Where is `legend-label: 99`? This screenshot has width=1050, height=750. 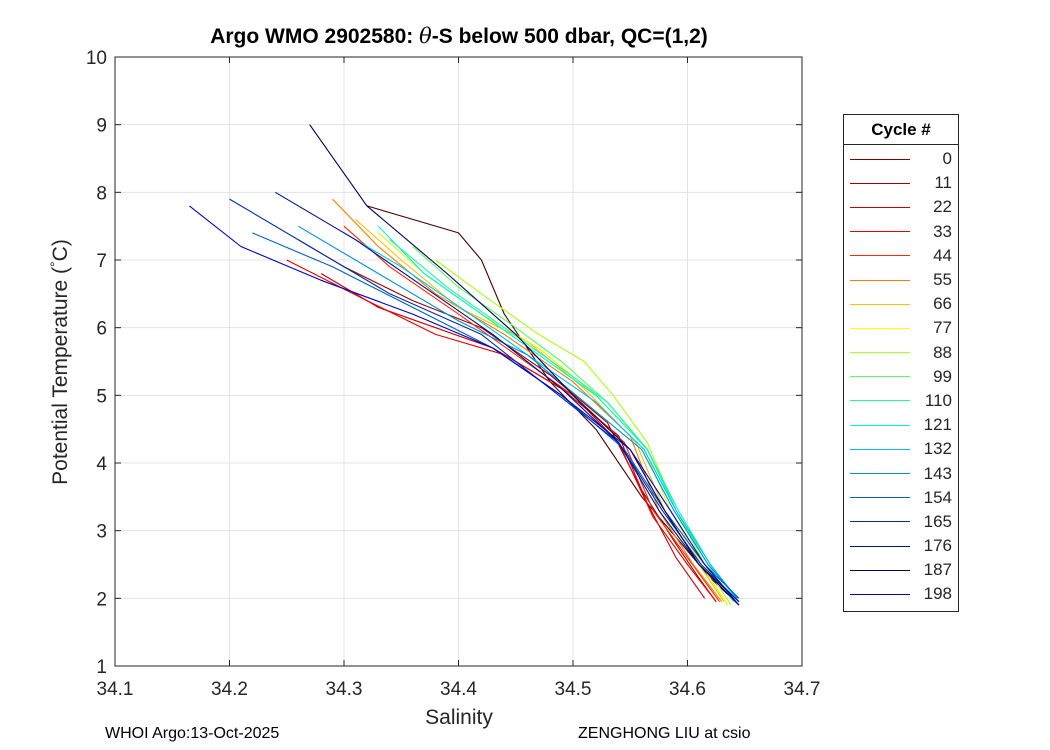 legend-label: 99 is located at coordinates (942, 376).